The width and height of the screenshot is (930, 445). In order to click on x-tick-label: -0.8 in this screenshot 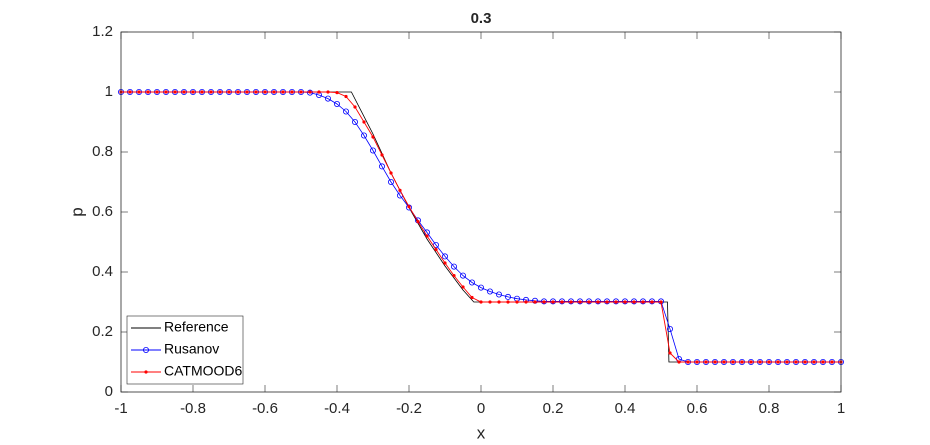, I will do `click(193, 408)`.